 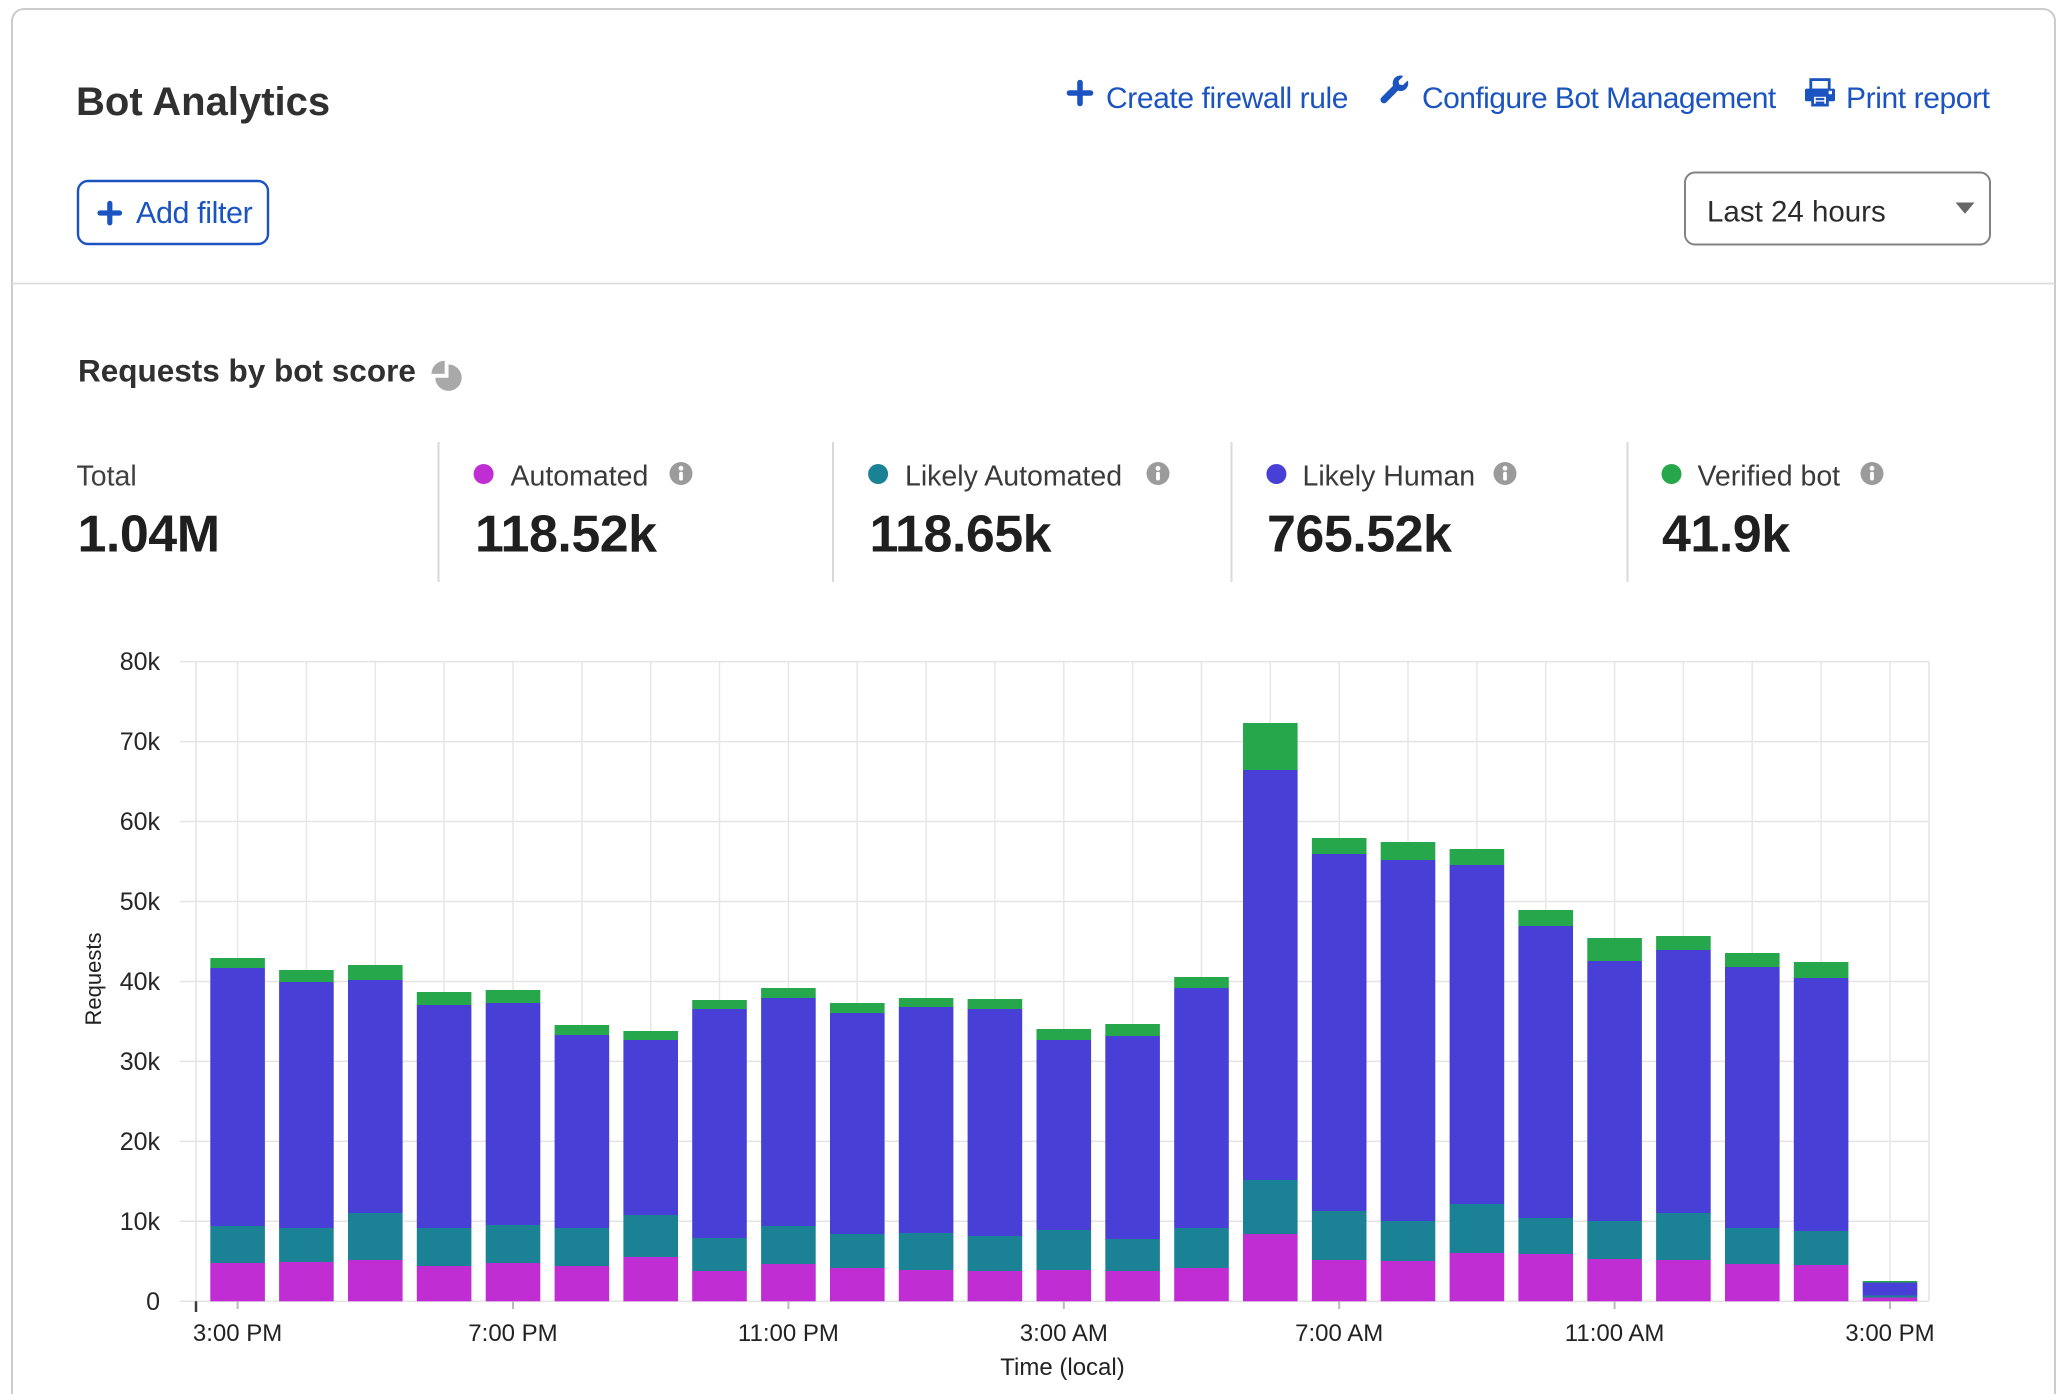 I want to click on svg-text: 40k, so click(x=140, y=982).